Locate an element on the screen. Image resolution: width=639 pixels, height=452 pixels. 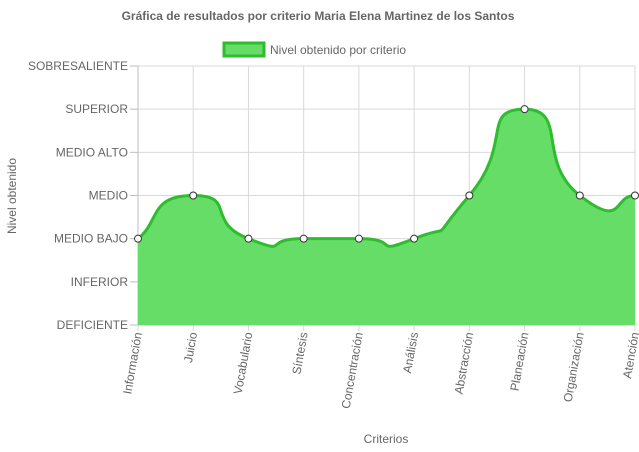
data-point-Abstracción is located at coordinates (469, 195).